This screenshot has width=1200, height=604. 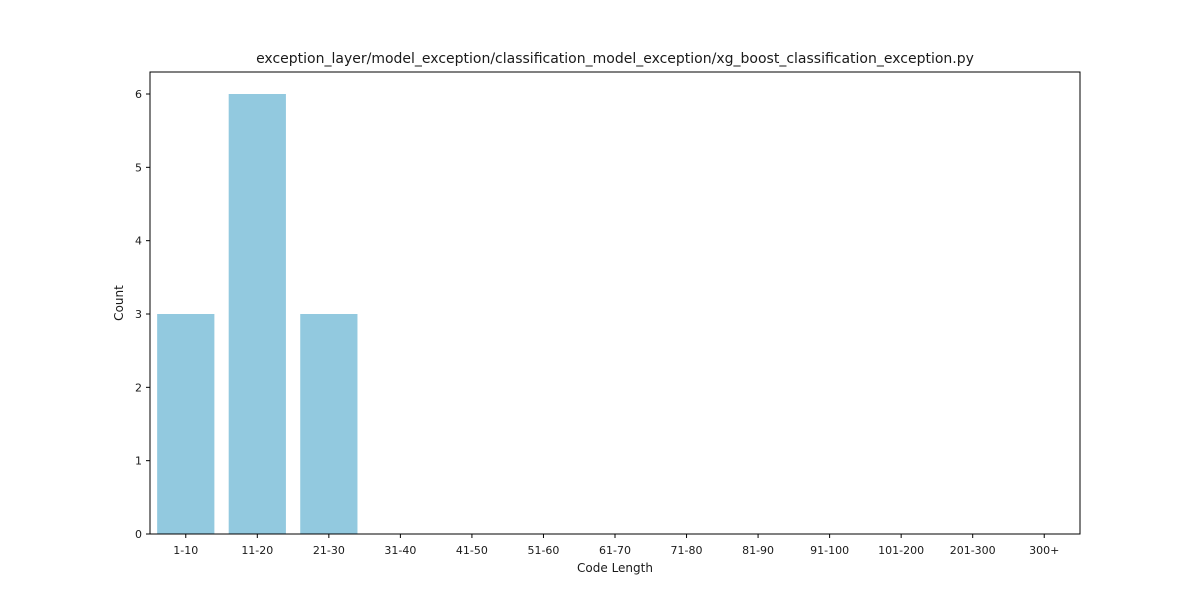 I want to click on y-tick-label: 5, so click(x=138, y=167).